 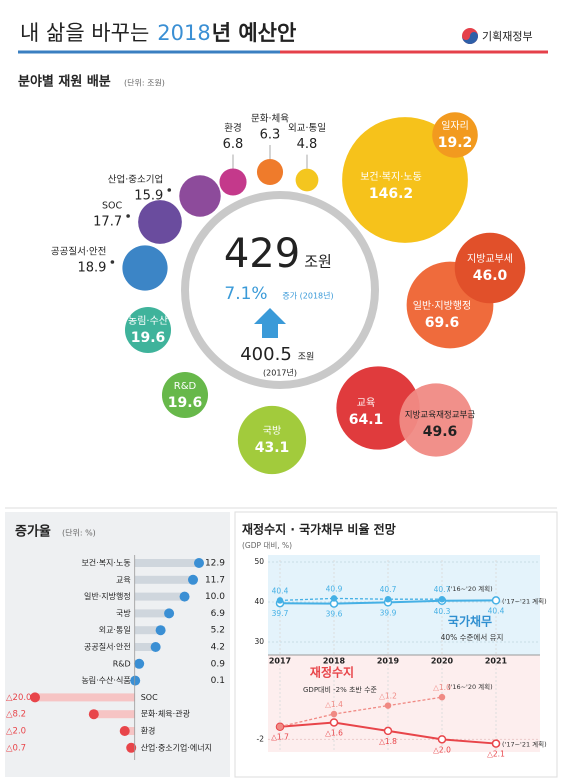 What do you see at coordinates (16, 715) in the screenshot?
I see `value-label: △8.2` at bounding box center [16, 715].